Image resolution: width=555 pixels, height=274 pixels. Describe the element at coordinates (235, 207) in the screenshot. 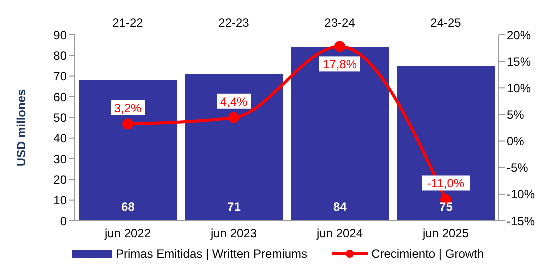

I see `data-label: 71` at that location.